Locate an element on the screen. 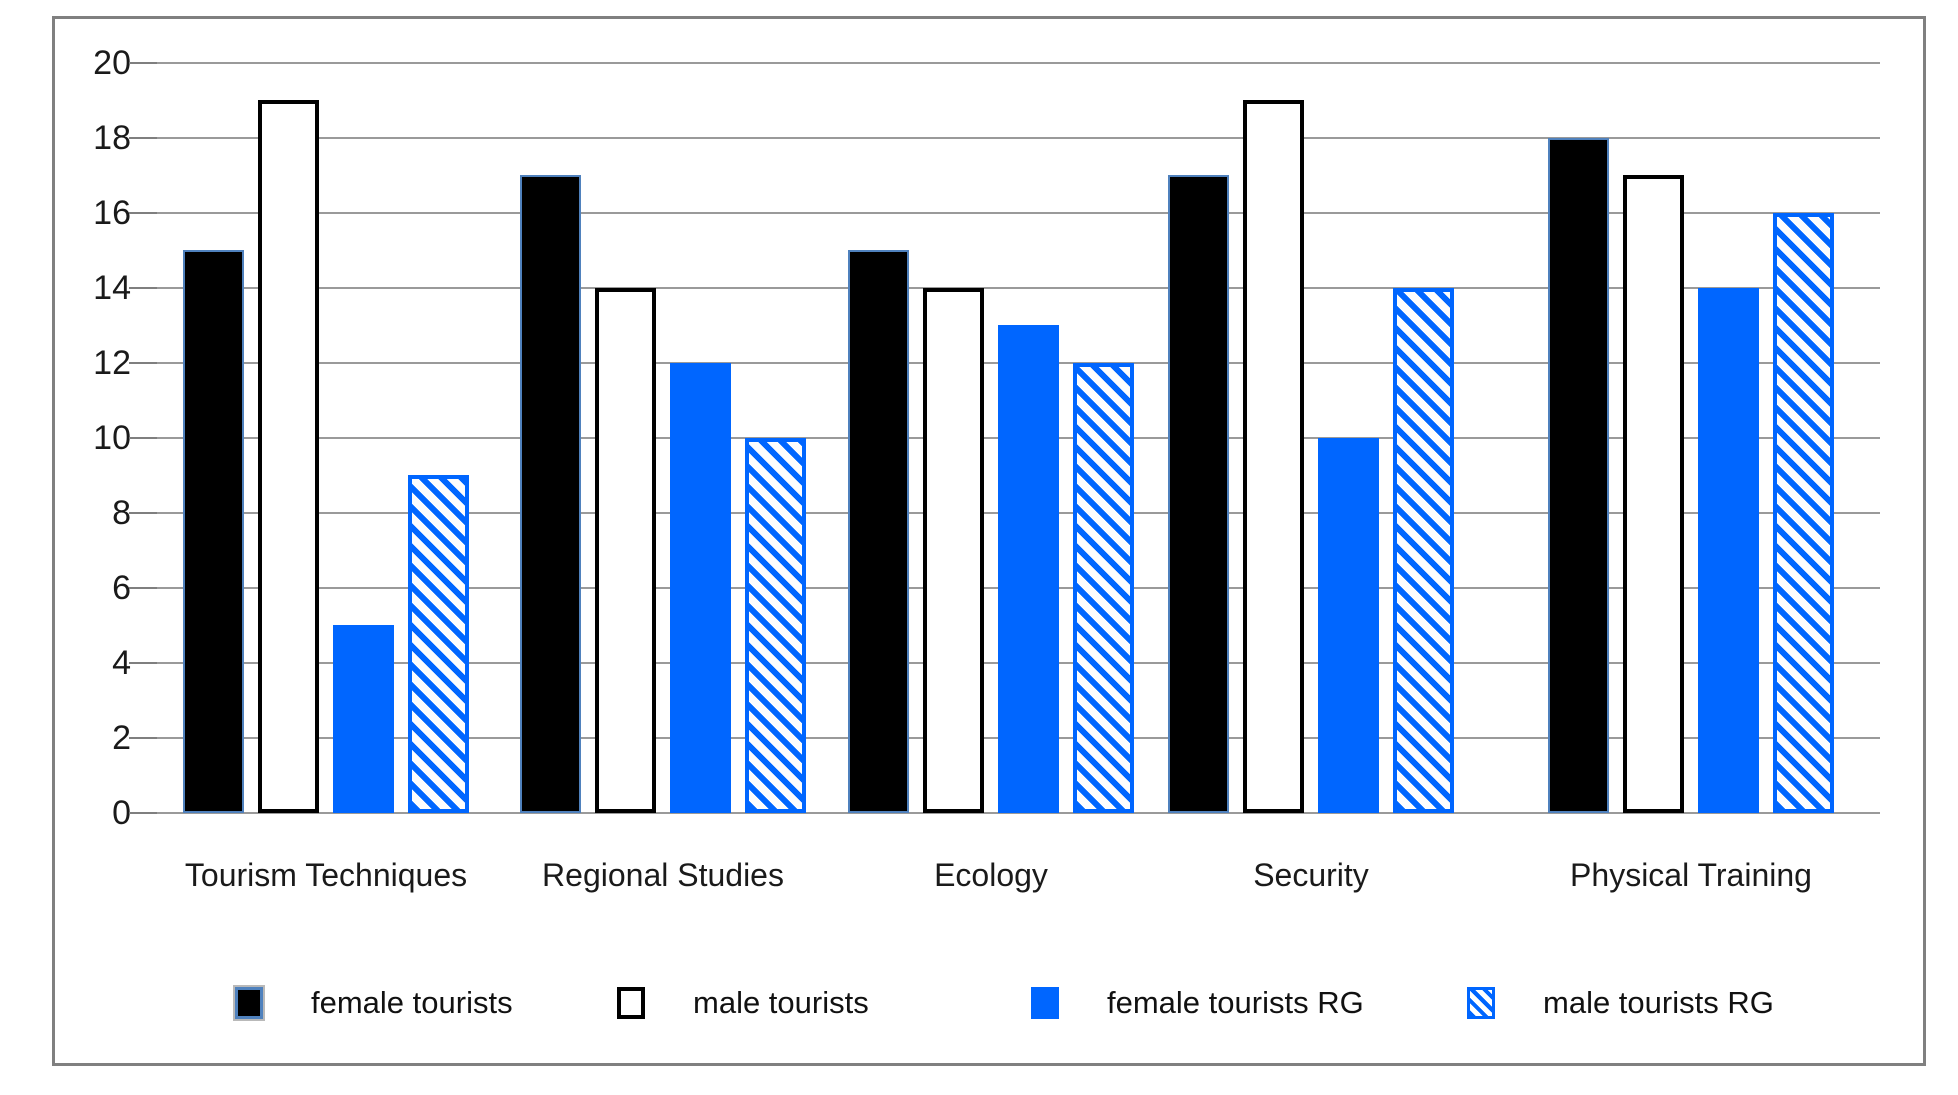 This screenshot has height=1095, width=1958. bar-female-tourists-ecology is located at coordinates (878, 531).